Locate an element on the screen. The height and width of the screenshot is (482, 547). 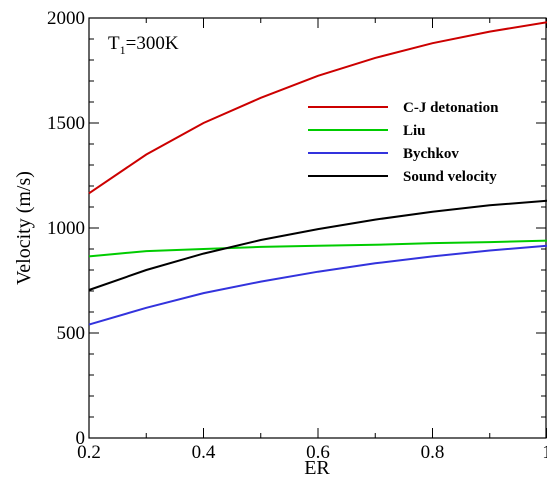
temperature-annotation: T1=300K is located at coordinates (143, 45).